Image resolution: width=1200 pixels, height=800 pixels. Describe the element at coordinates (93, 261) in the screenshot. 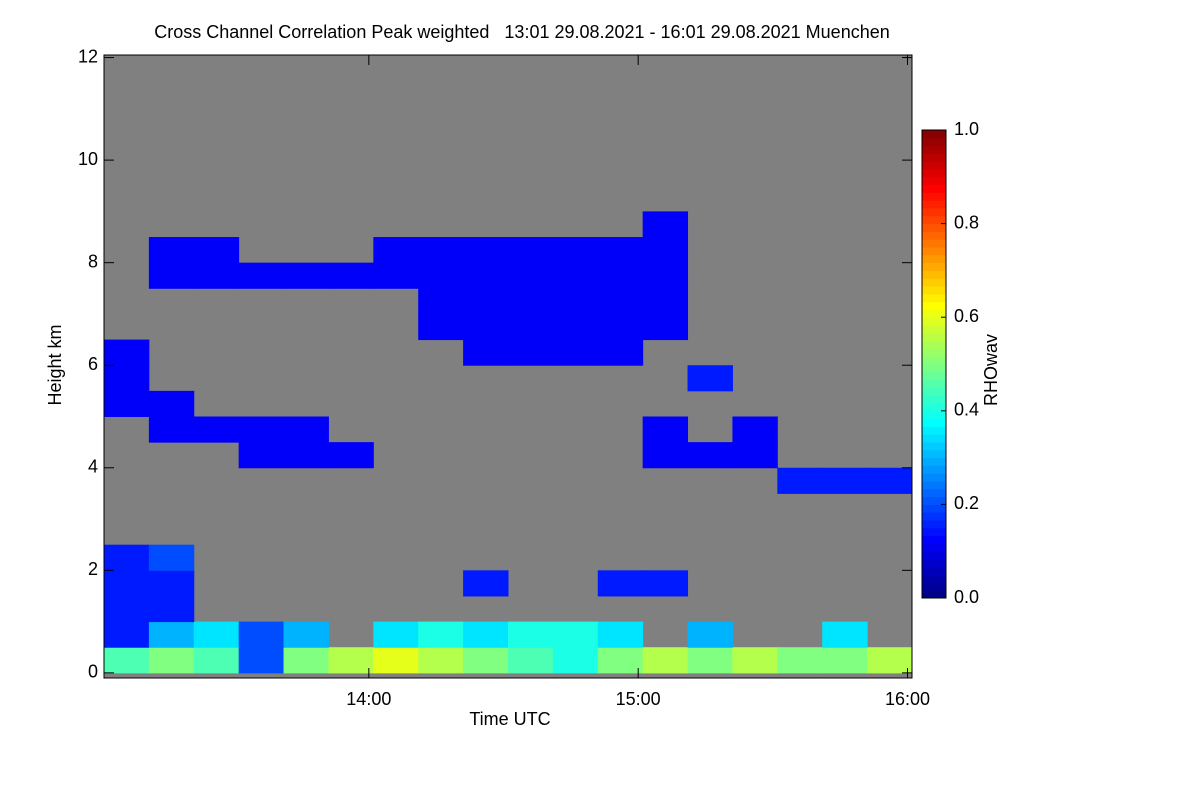

I see `y-tick-label: 8` at that location.